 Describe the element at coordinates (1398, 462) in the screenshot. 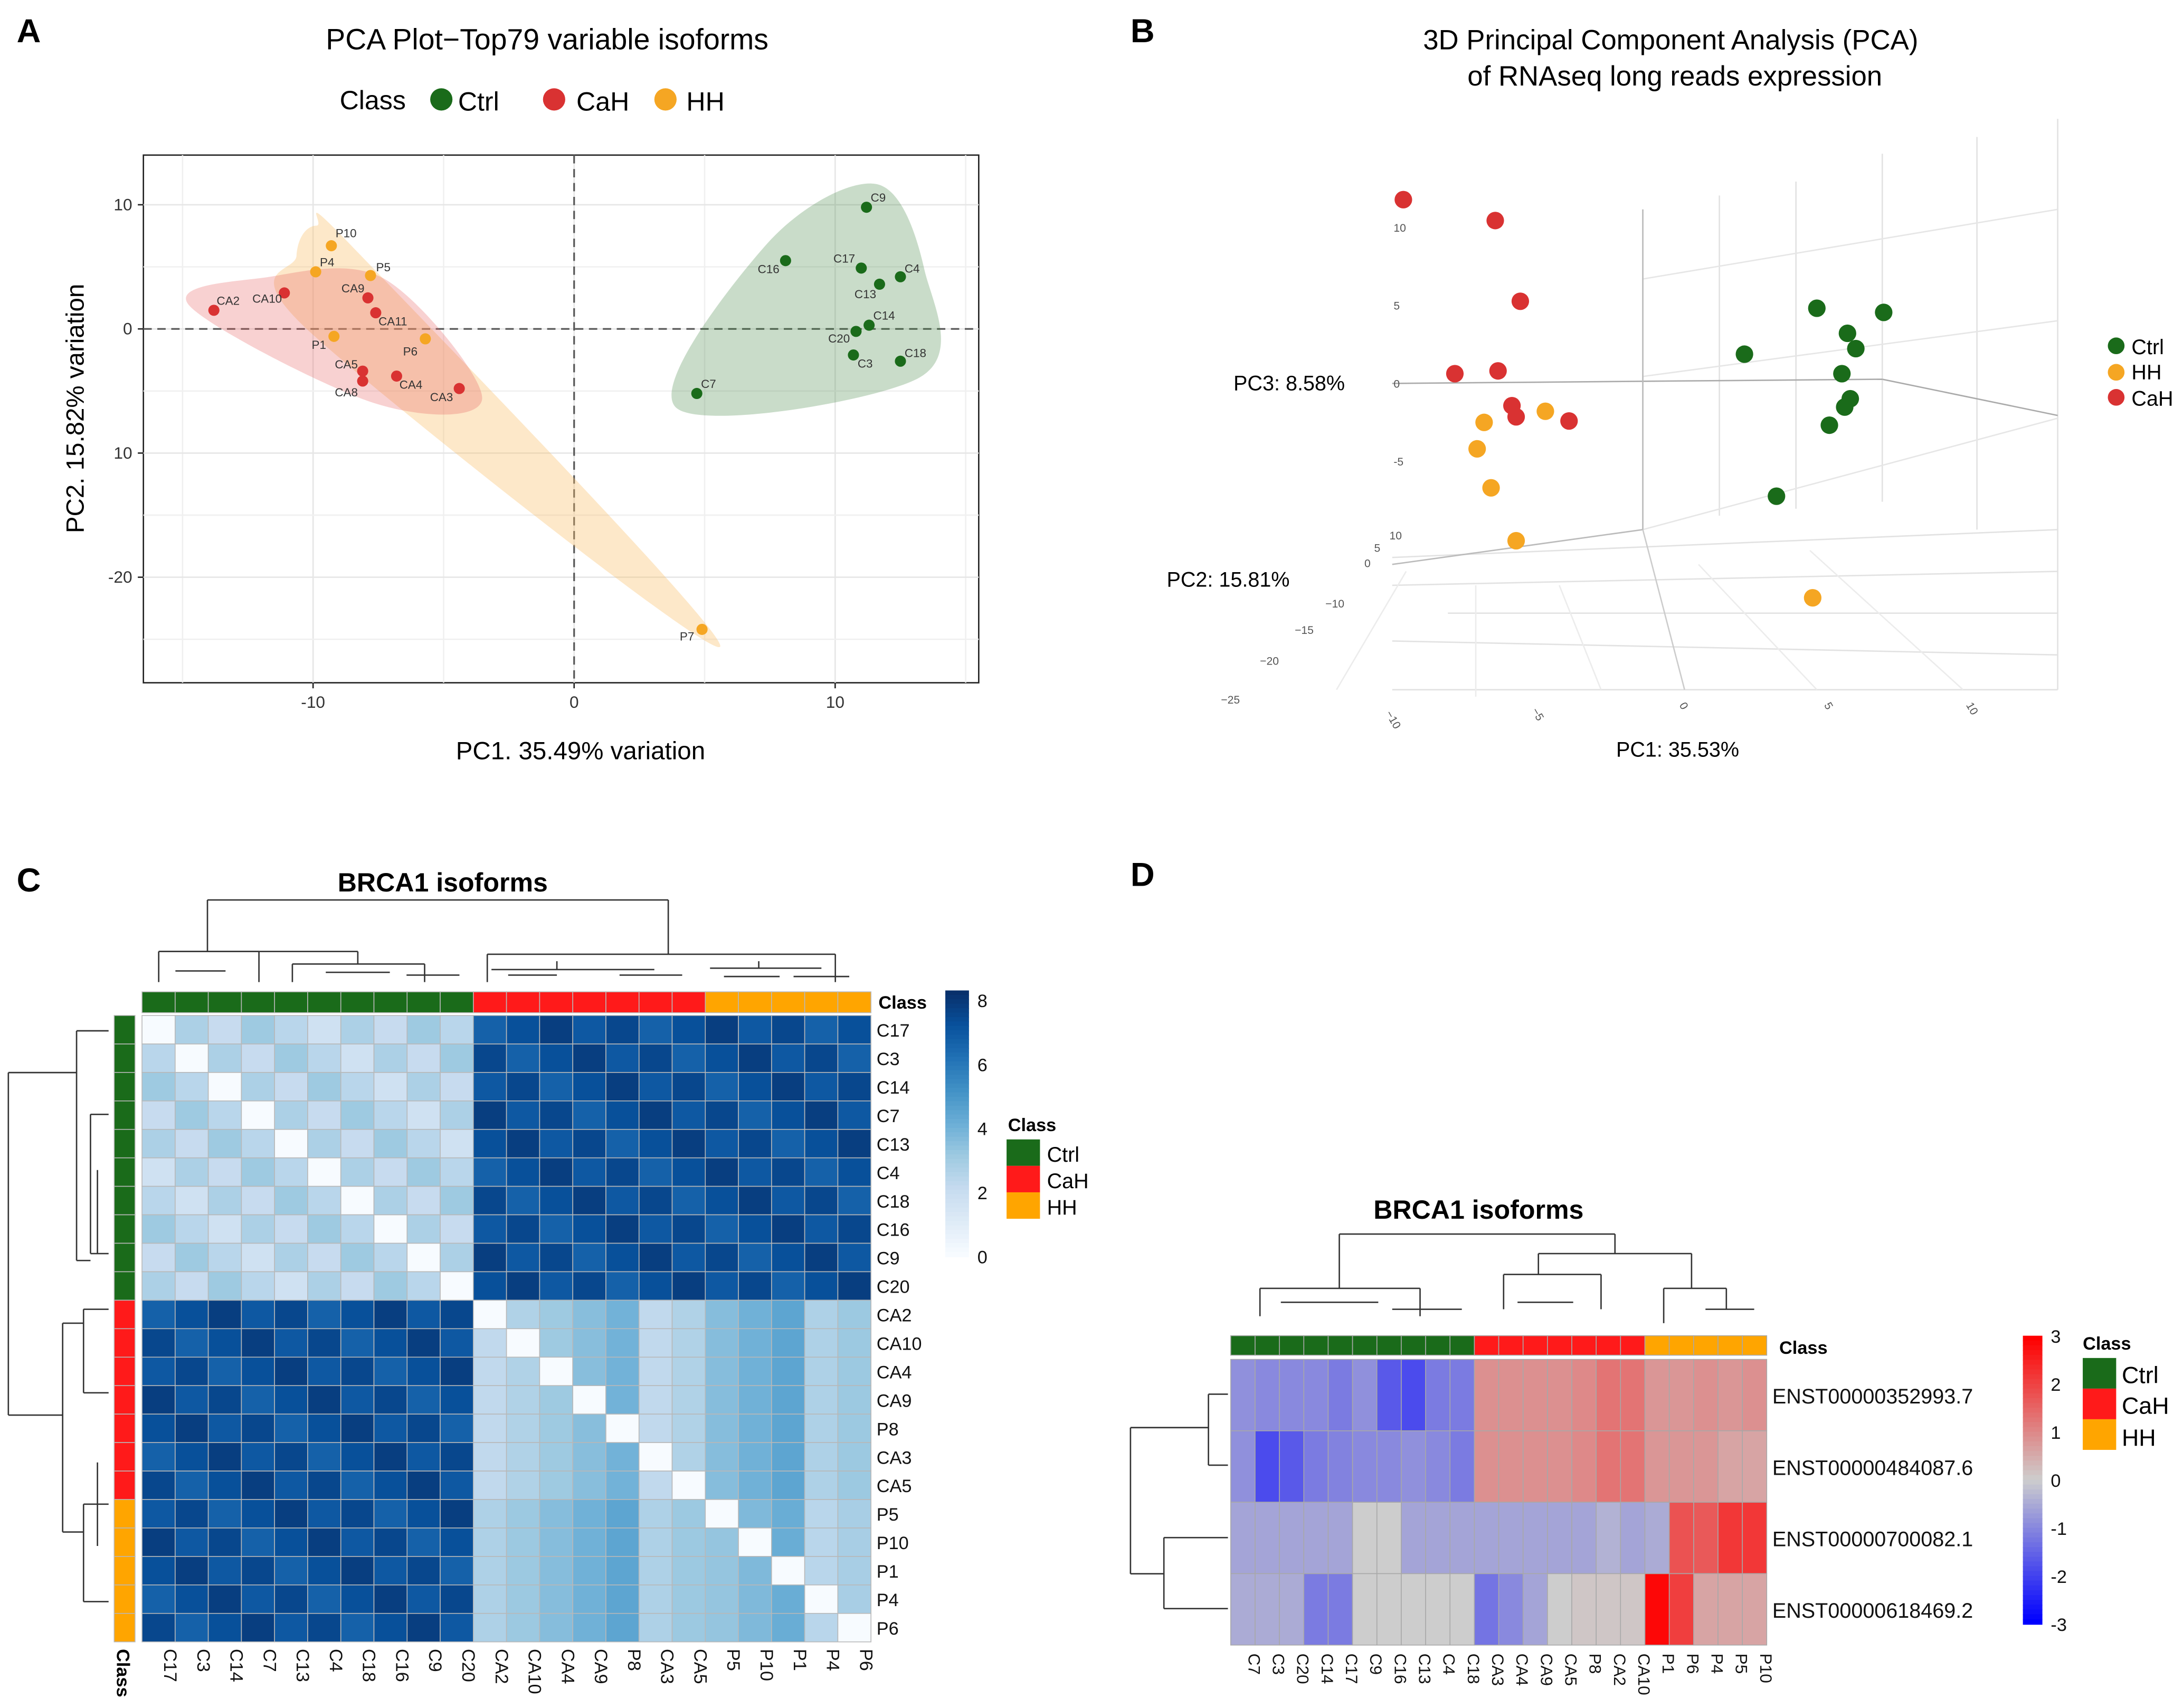

I see `pc3-tick-label: -5` at that location.